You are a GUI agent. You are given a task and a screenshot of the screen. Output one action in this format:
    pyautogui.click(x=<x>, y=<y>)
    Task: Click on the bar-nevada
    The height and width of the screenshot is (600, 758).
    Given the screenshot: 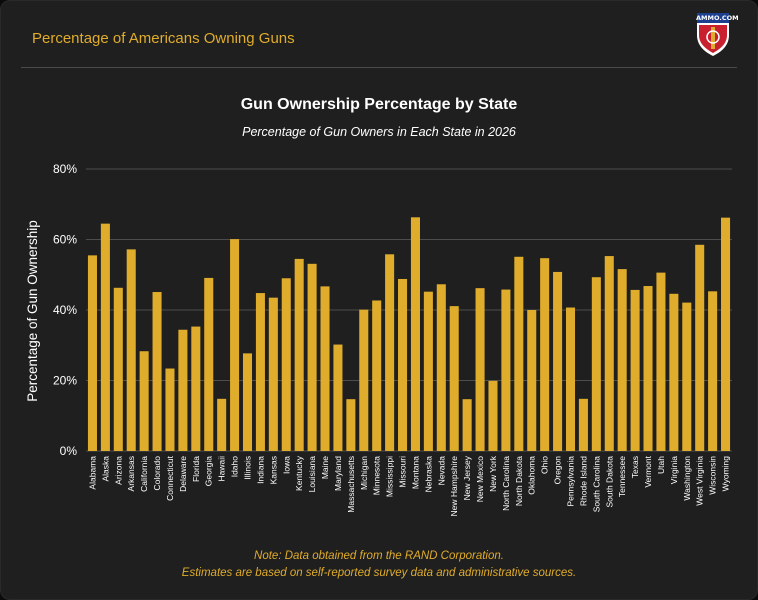 What is the action you would take?
    pyautogui.click(x=441, y=367)
    